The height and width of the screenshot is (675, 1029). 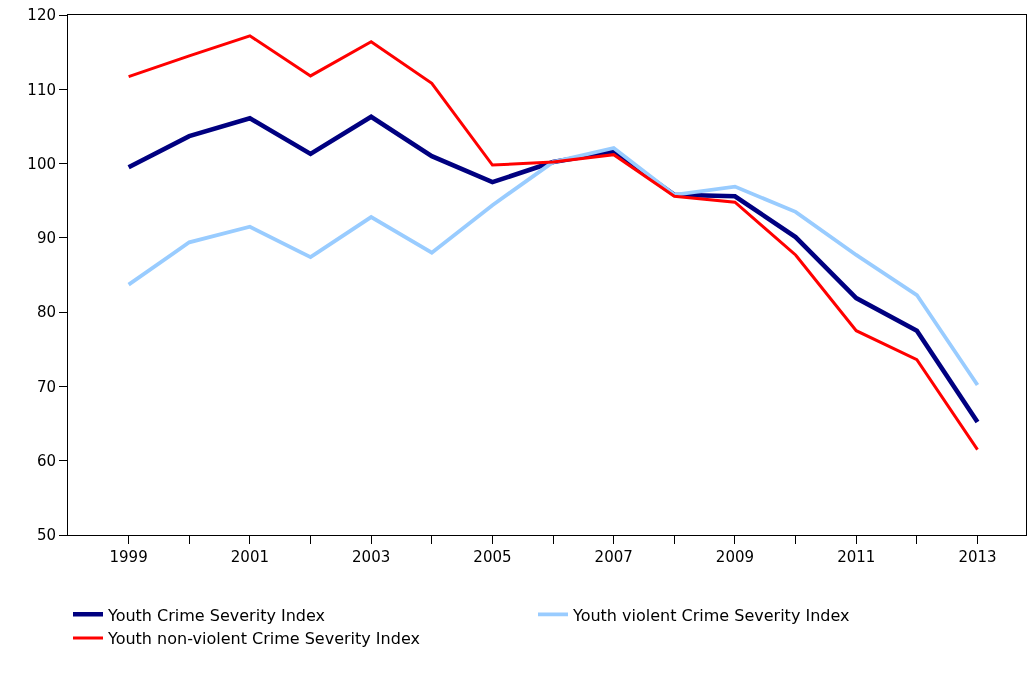 I want to click on x-tick-label: 2003, so click(x=371, y=557).